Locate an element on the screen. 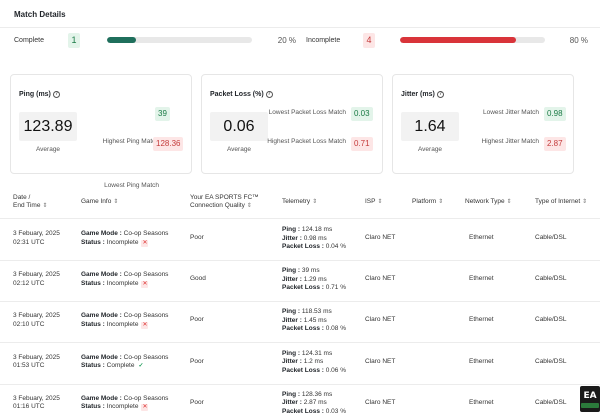  ping-highest-label: Highest Ping Match is located at coordinates (130, 141).